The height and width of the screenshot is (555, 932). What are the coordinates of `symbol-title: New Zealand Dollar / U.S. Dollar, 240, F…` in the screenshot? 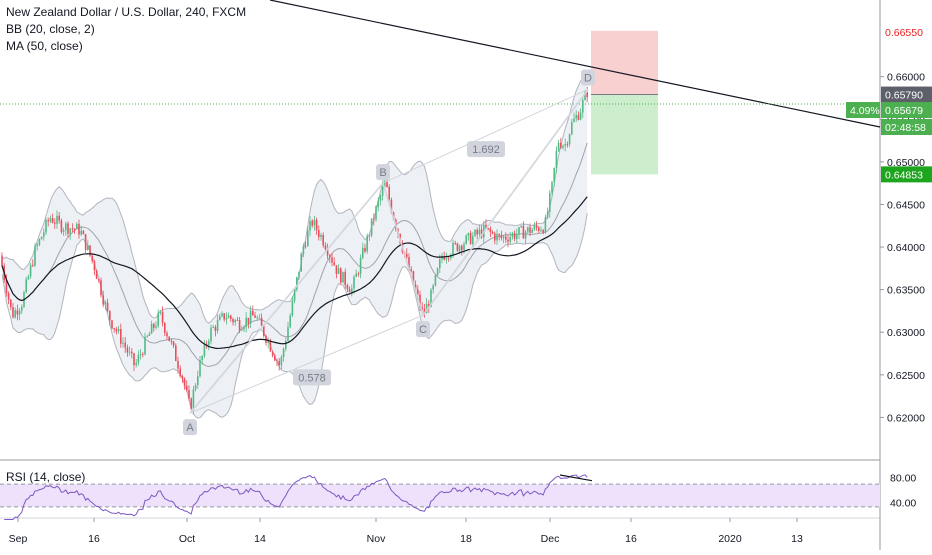 It's located at (126, 12).